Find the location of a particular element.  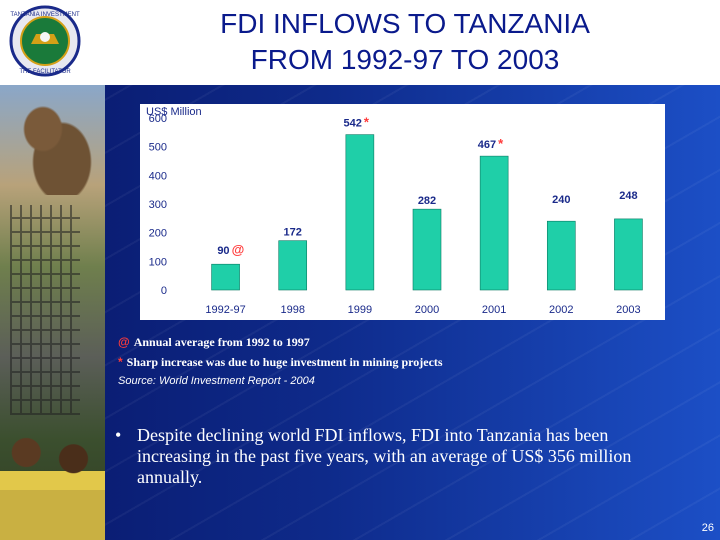

y-axis-unit-label: US$ Million is located at coordinates (174, 112).